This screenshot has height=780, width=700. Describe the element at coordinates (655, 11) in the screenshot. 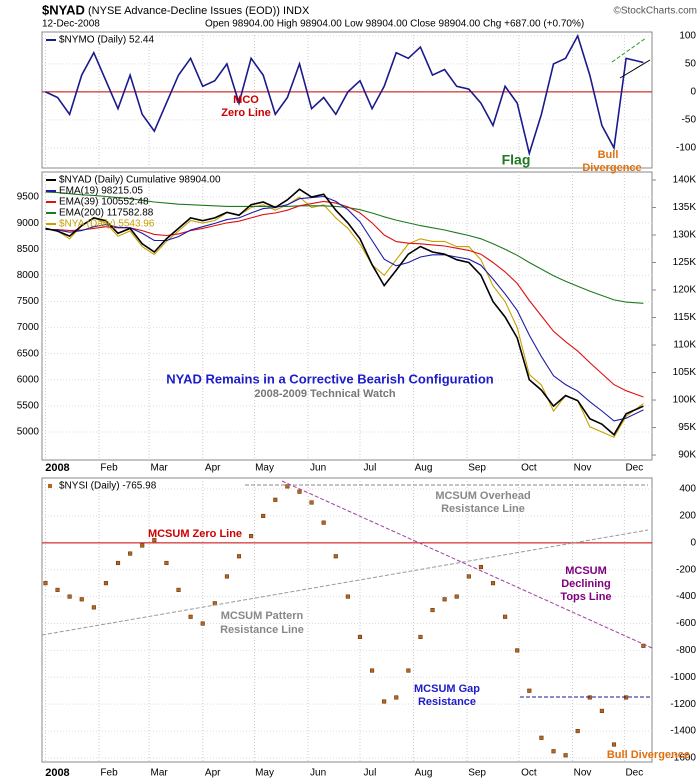

I see `source: ©StockCharts.com` at that location.